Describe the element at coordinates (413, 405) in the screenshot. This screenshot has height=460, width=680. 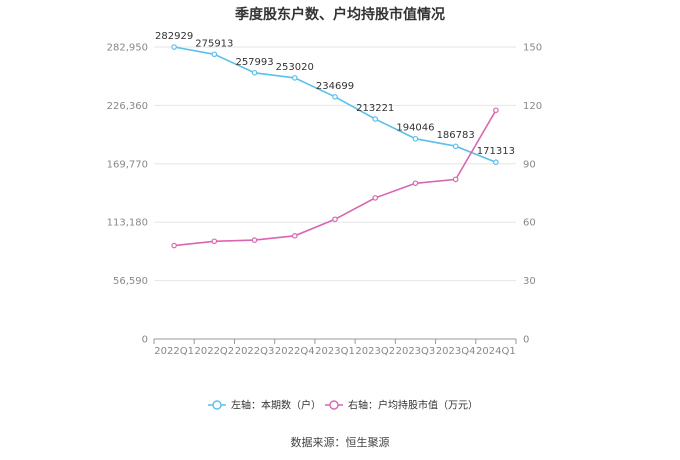
I see `legend-label: 右轴：户均持股市值（万元）` at that location.